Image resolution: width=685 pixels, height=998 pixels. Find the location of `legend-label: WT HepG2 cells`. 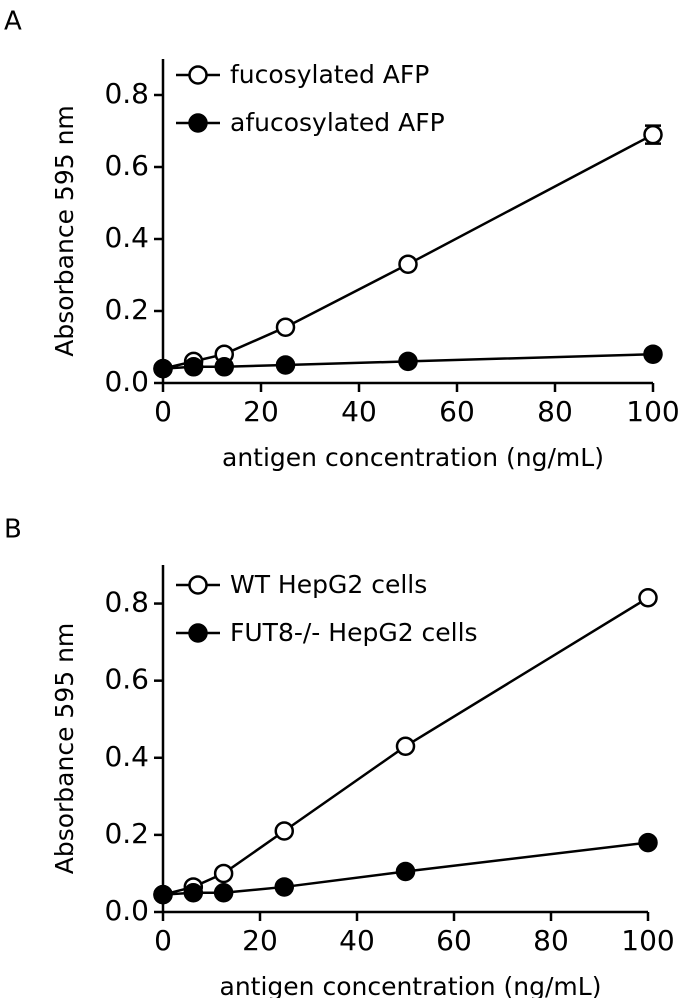

legend-label: WT HepG2 cells is located at coordinates (328, 584).